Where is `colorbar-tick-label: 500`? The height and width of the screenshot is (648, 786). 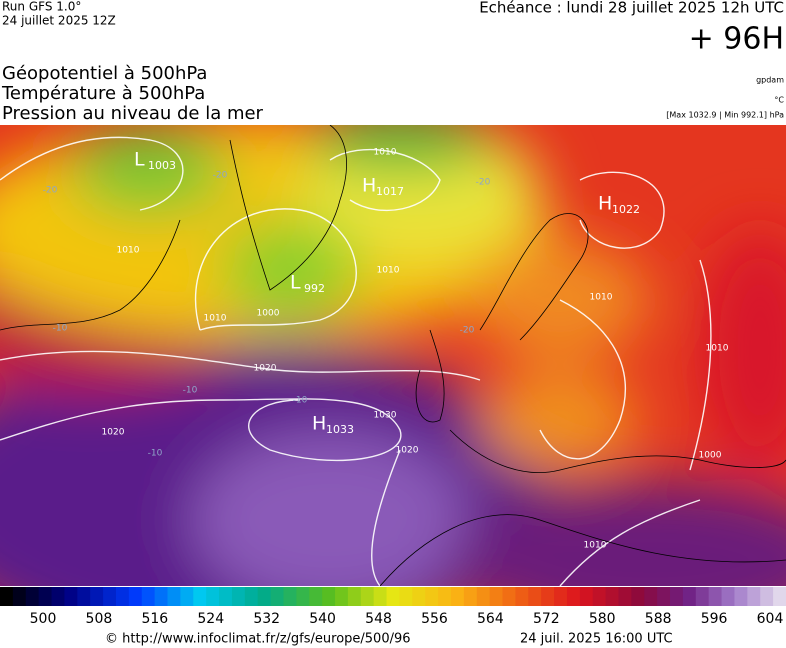 colorbar-tick-label: 500 is located at coordinates (43, 619).